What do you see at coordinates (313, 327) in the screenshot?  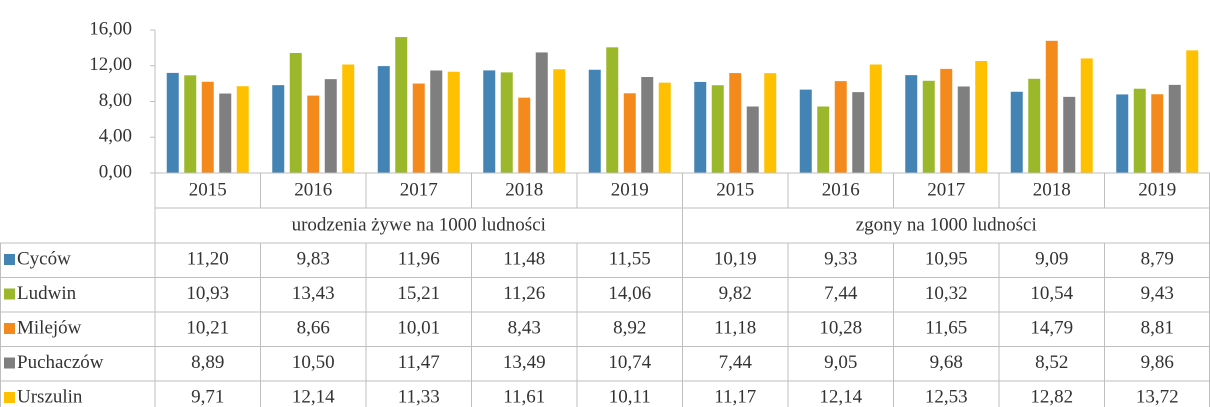 I see `data-label: 8,66` at bounding box center [313, 327].